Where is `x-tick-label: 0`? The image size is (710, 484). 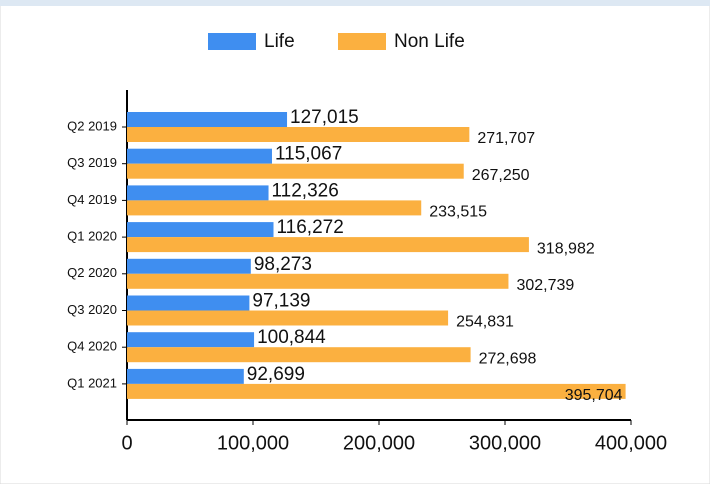
x-tick-label: 0 is located at coordinates (126, 443).